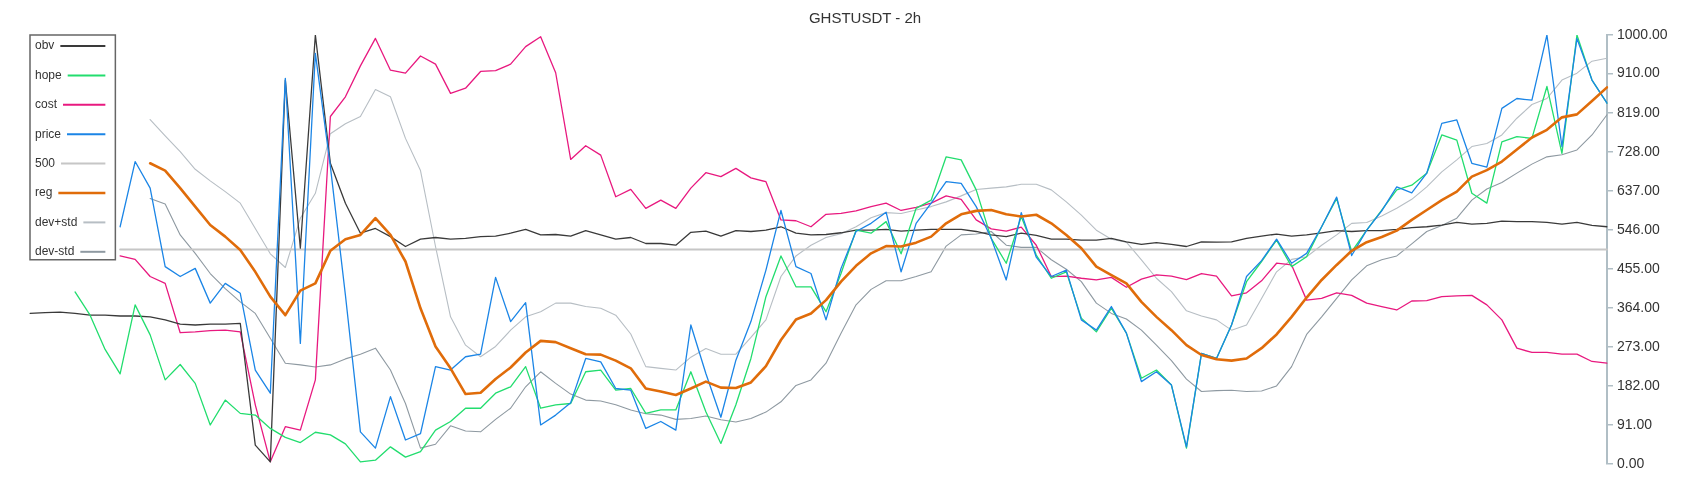 The image size is (1700, 500). Describe the element at coordinates (1639, 384) in the screenshot. I see `y-tick-label: 182.00` at that location.